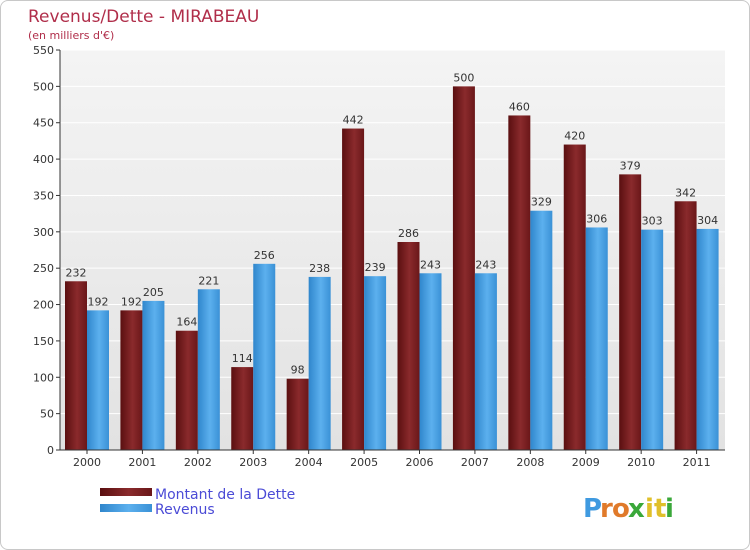  What do you see at coordinates (43, 305) in the screenshot?
I see `y-tick-label: 200` at bounding box center [43, 305].